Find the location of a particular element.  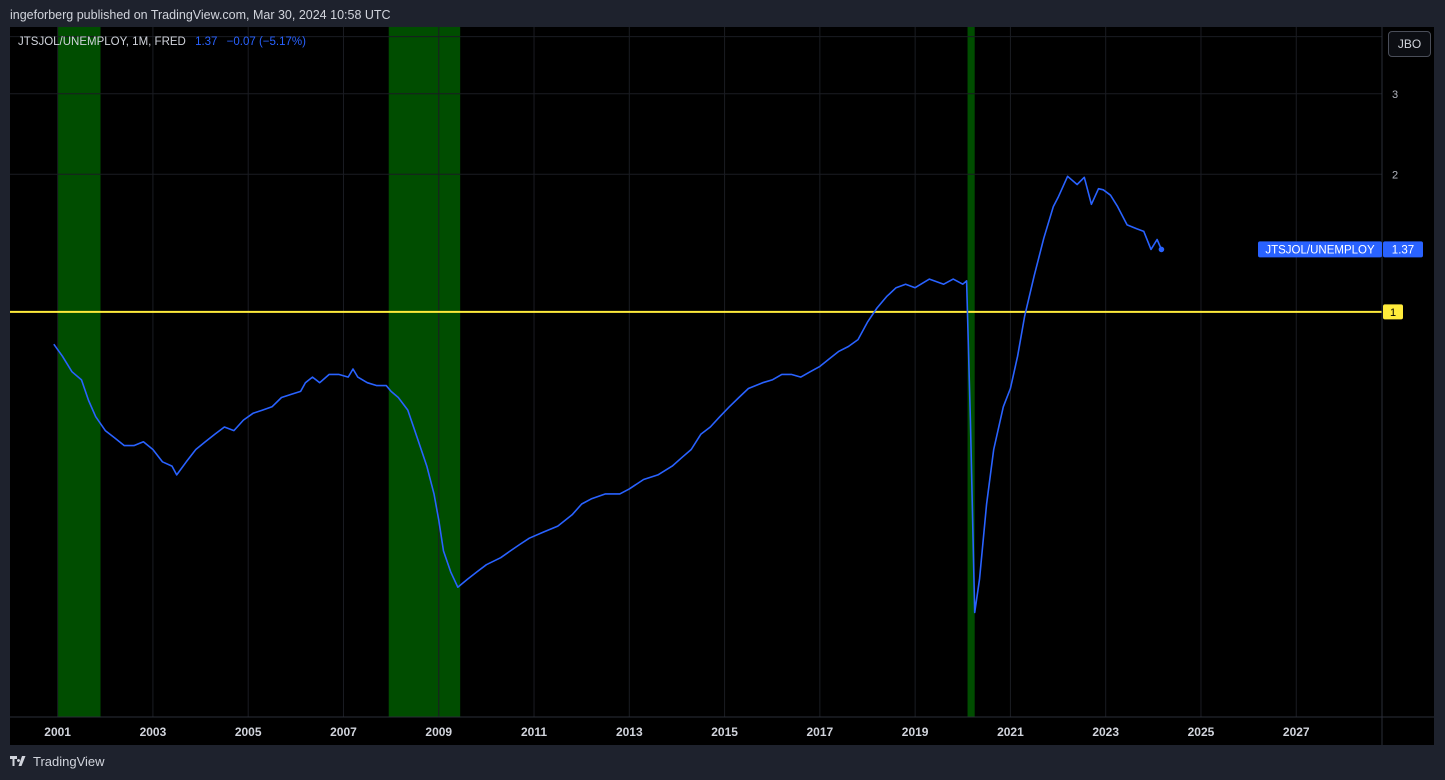

y-tick-label: 2 is located at coordinates (1395, 175).